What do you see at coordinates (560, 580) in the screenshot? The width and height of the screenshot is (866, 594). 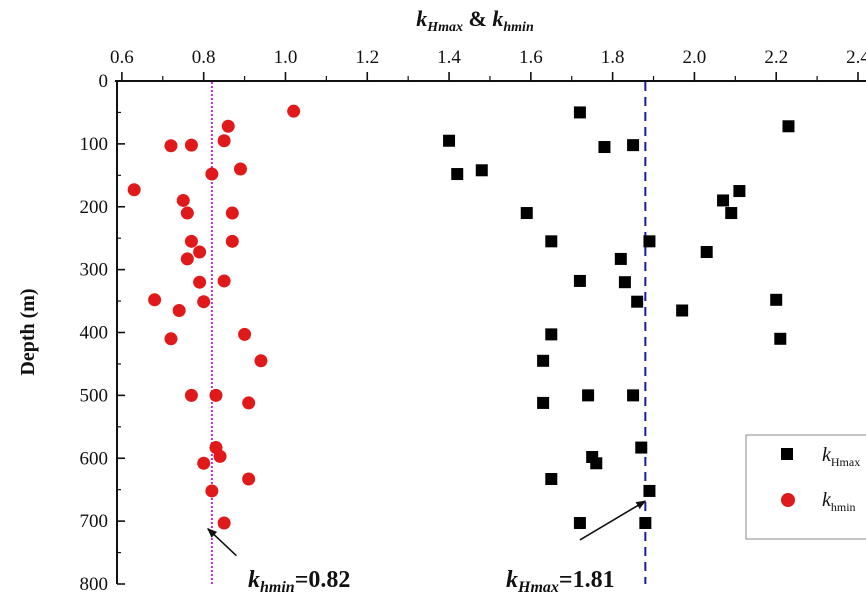 I see `annotation-hmax: kHmax=1.81` at bounding box center [560, 580].